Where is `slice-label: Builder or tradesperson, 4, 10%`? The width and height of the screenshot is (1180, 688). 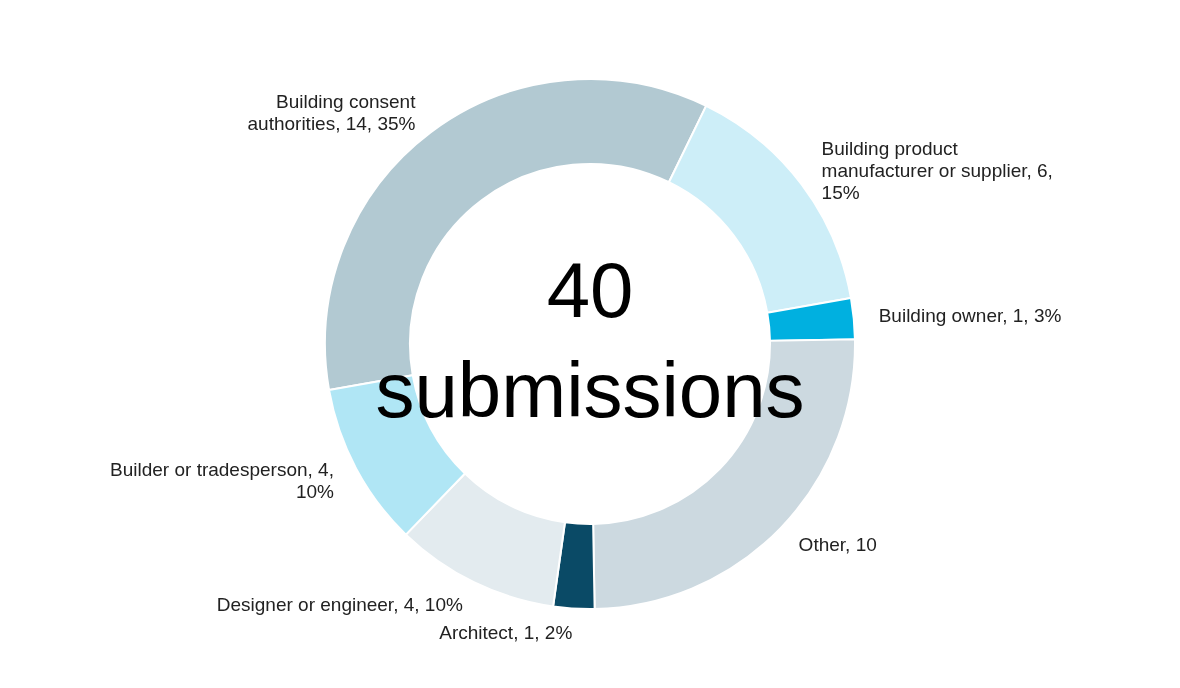
slice-label: Builder or tradesperson, 4, 10% is located at coordinates (222, 481).